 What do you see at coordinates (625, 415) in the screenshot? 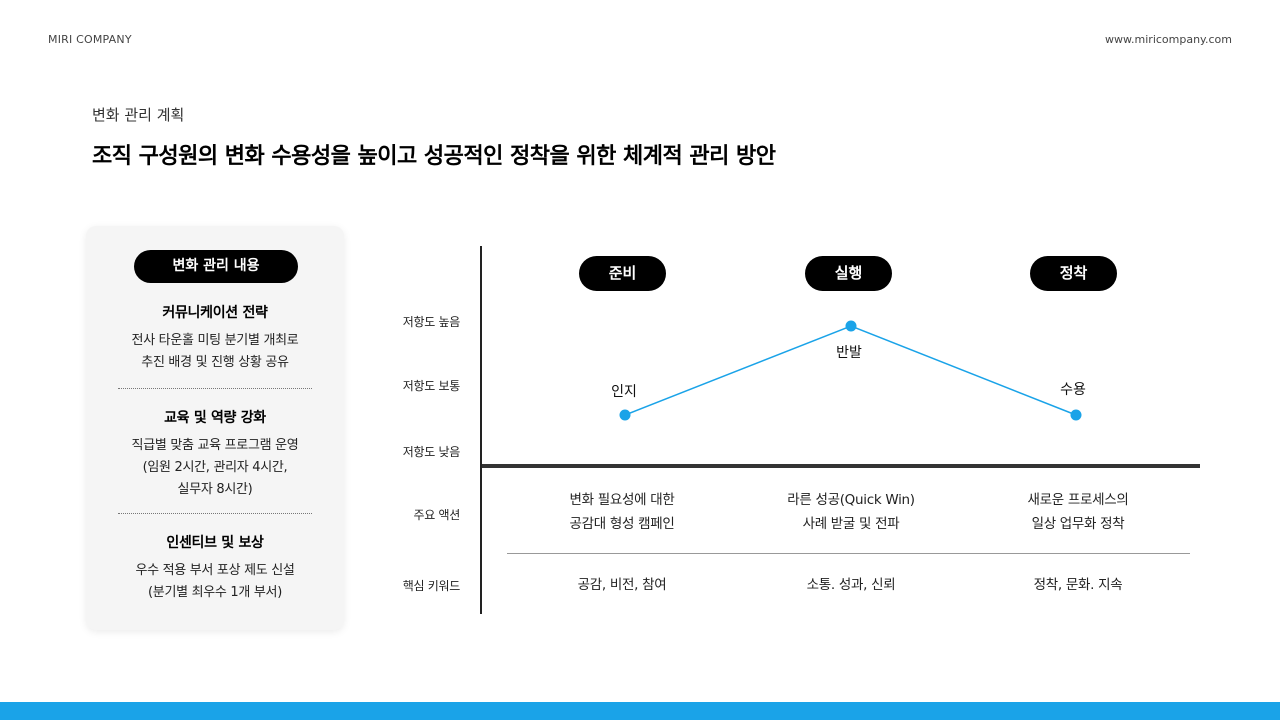
I see `point-awareness` at bounding box center [625, 415].